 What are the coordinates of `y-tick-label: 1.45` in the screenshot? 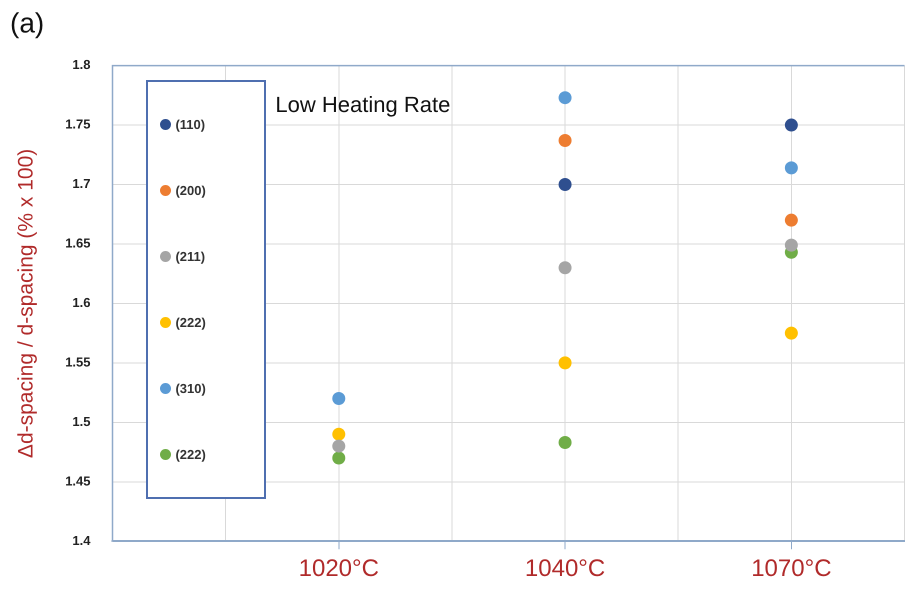 It's located at (77, 480).